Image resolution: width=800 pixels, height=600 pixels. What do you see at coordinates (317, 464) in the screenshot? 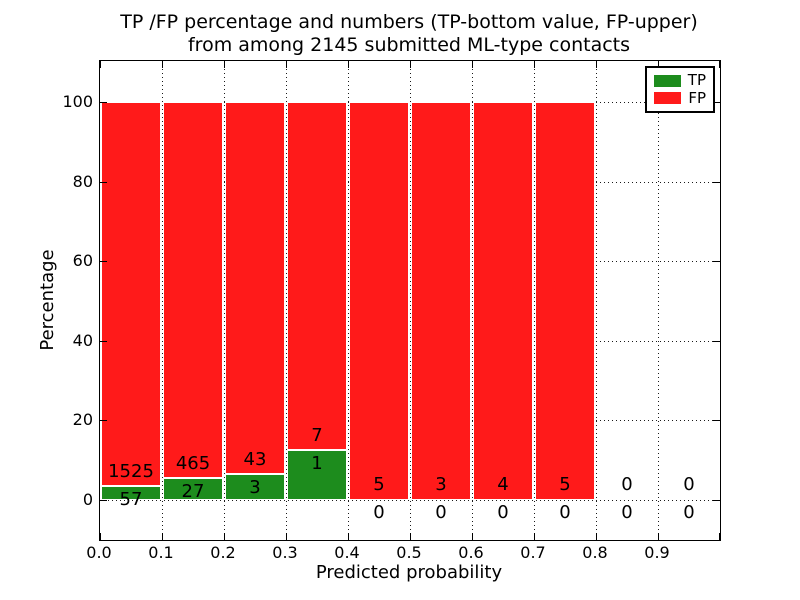
I see `tp-count-label: 1` at bounding box center [317, 464].